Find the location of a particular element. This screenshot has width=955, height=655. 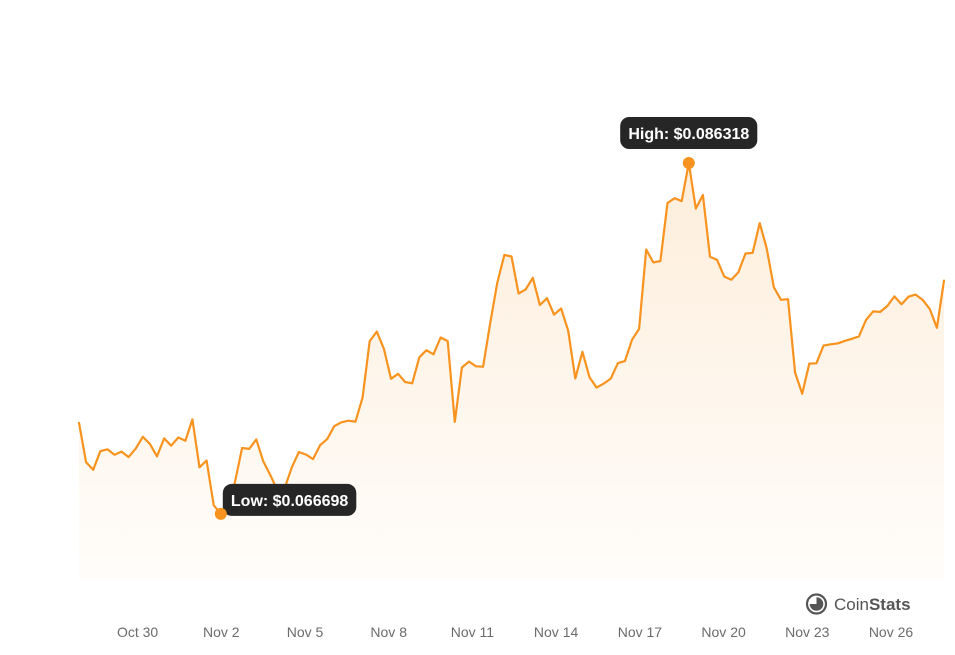

coinstats-watermark: CoinStats is located at coordinates (858, 604).